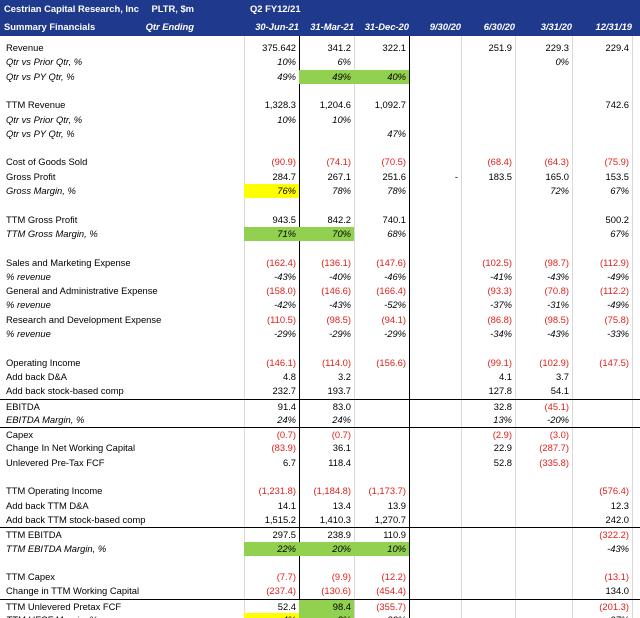 The height and width of the screenshot is (618, 640). What do you see at coordinates (336, 591) in the screenshot?
I see `table-cell: (130.6)` at bounding box center [336, 591].